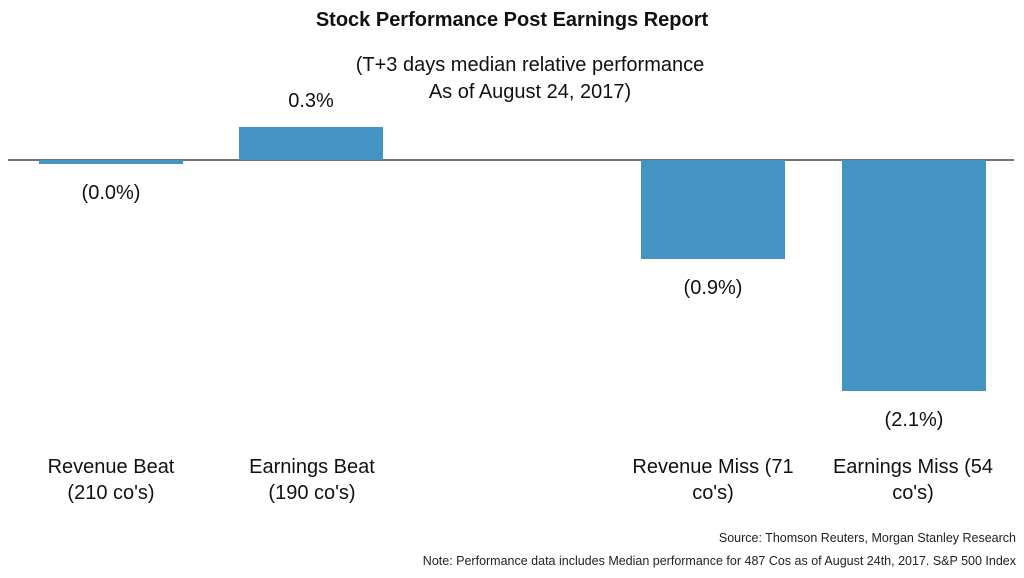 Image resolution: width=1024 pixels, height=578 pixels. Describe the element at coordinates (312, 467) in the screenshot. I see `category-label-line: Earnings Beat` at that location.